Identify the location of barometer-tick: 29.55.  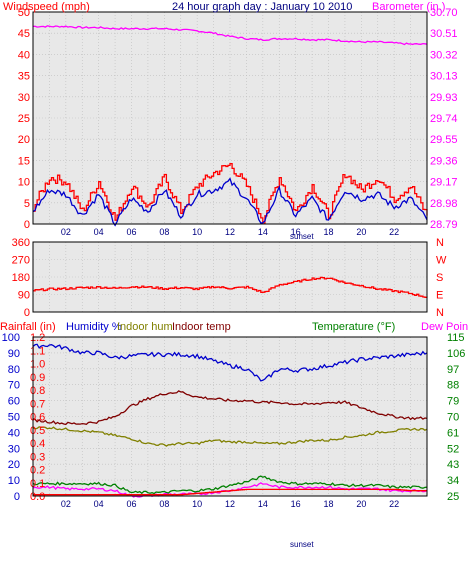
(444, 140).